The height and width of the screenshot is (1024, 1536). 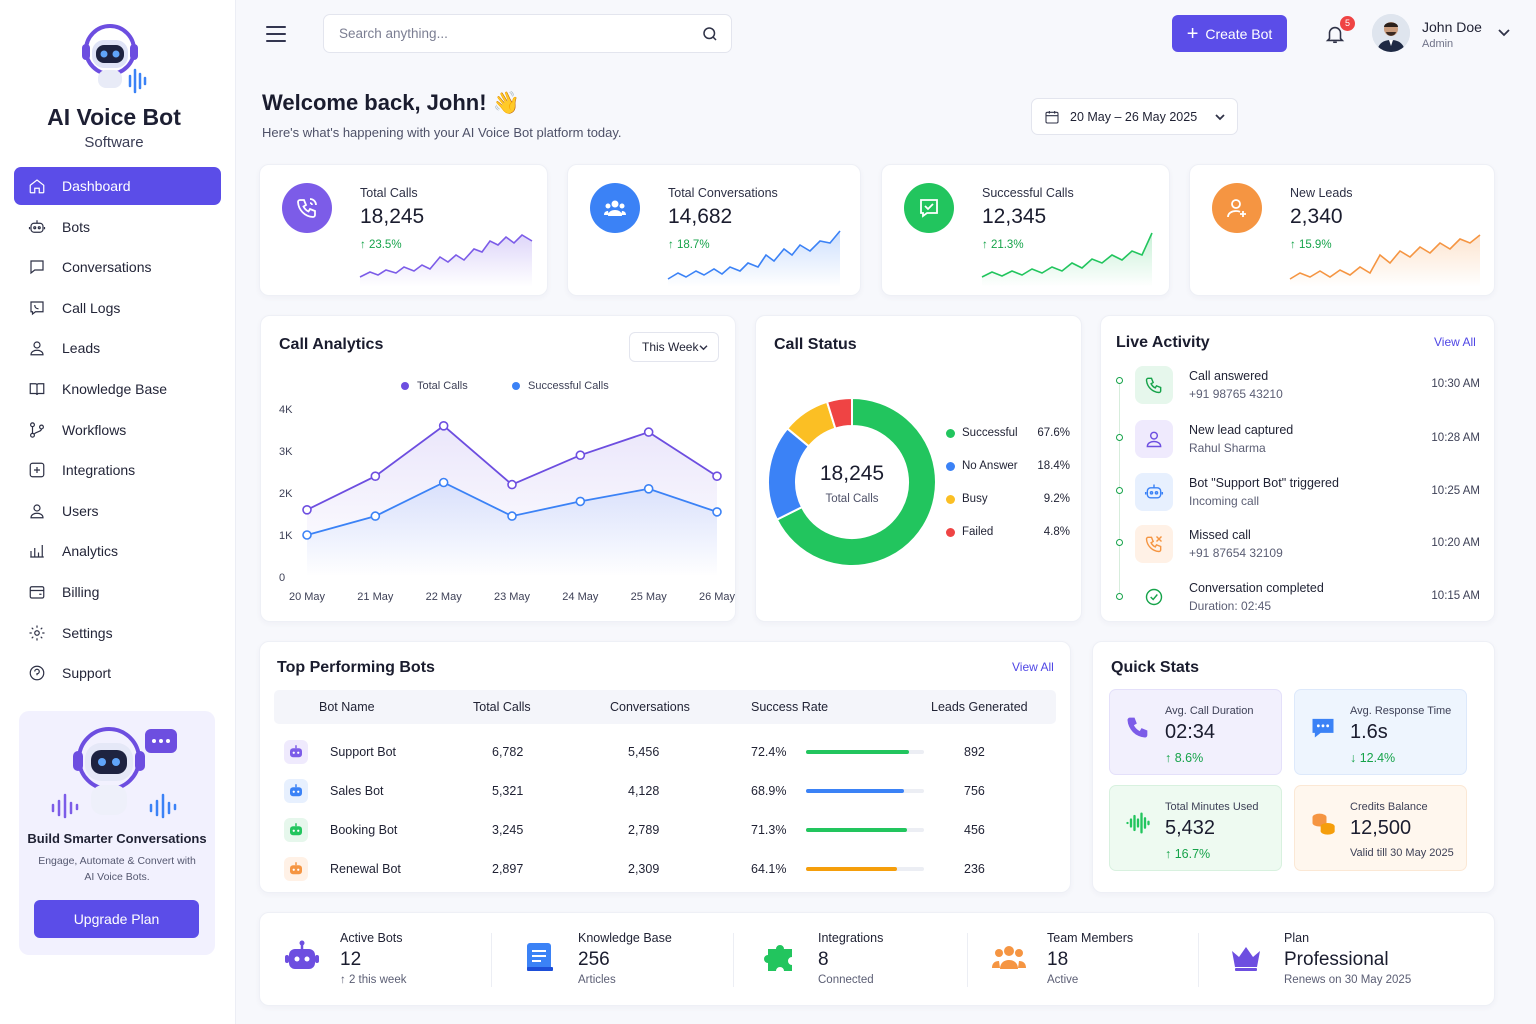 I want to click on chat-icon, so click(x=37, y=267).